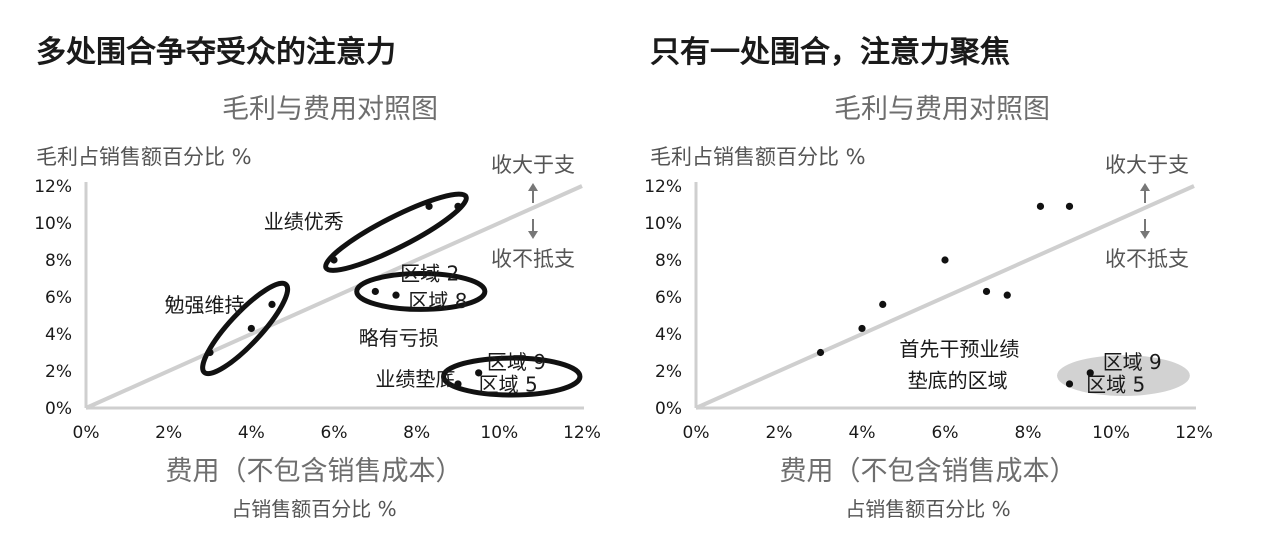 The width and height of the screenshot is (1264, 552). Describe the element at coordinates (830, 52) in the screenshot. I see `panel-heading: 只有一处围合，注意力聚焦` at that location.